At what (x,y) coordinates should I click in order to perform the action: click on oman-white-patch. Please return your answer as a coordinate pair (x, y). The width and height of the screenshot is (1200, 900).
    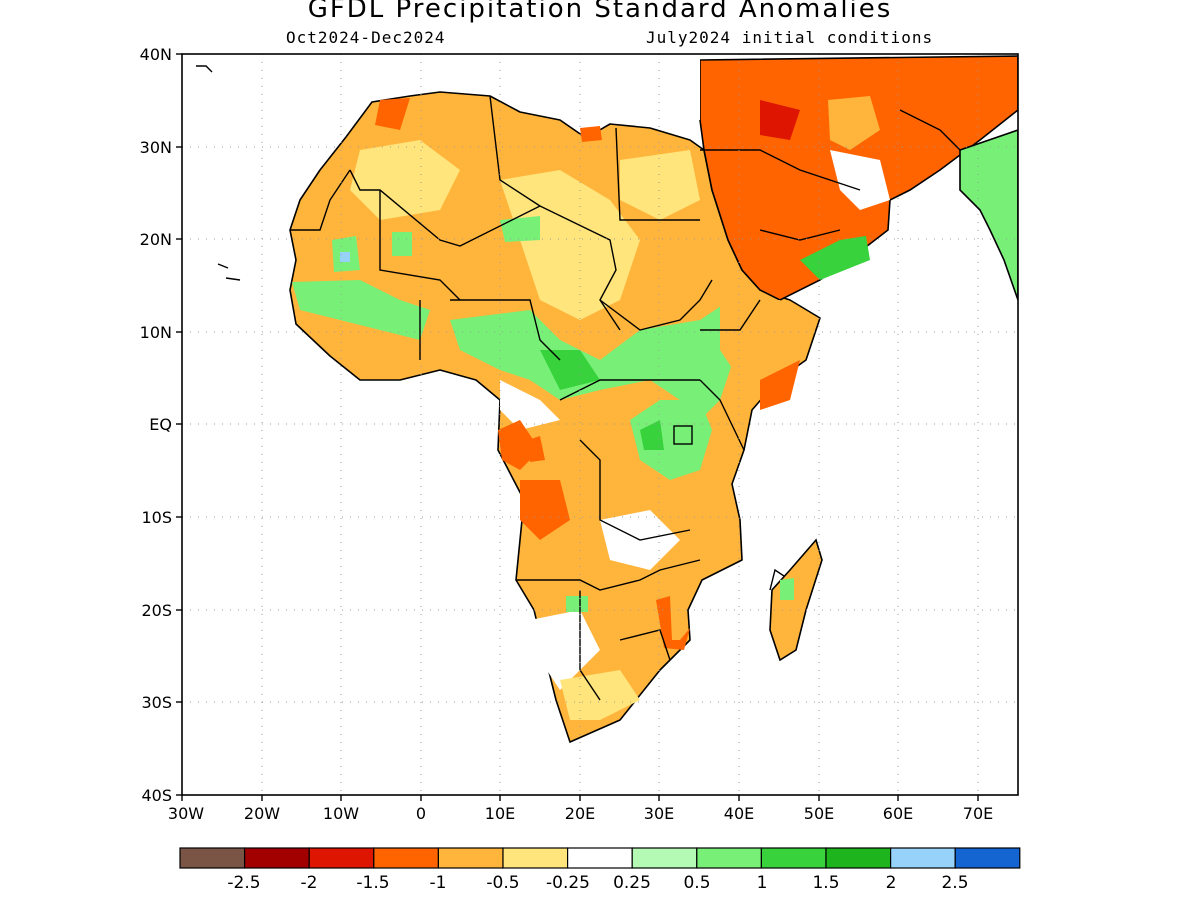
    Looking at the image, I should click on (860, 180).